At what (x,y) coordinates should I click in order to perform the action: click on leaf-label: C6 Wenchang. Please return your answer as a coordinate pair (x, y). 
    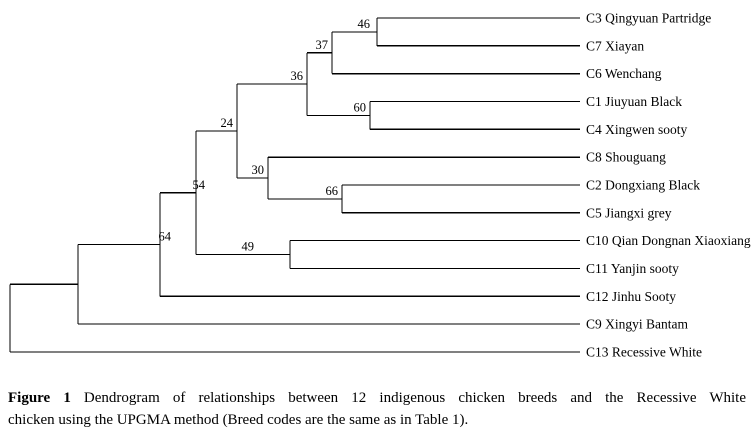
    Looking at the image, I should click on (624, 73).